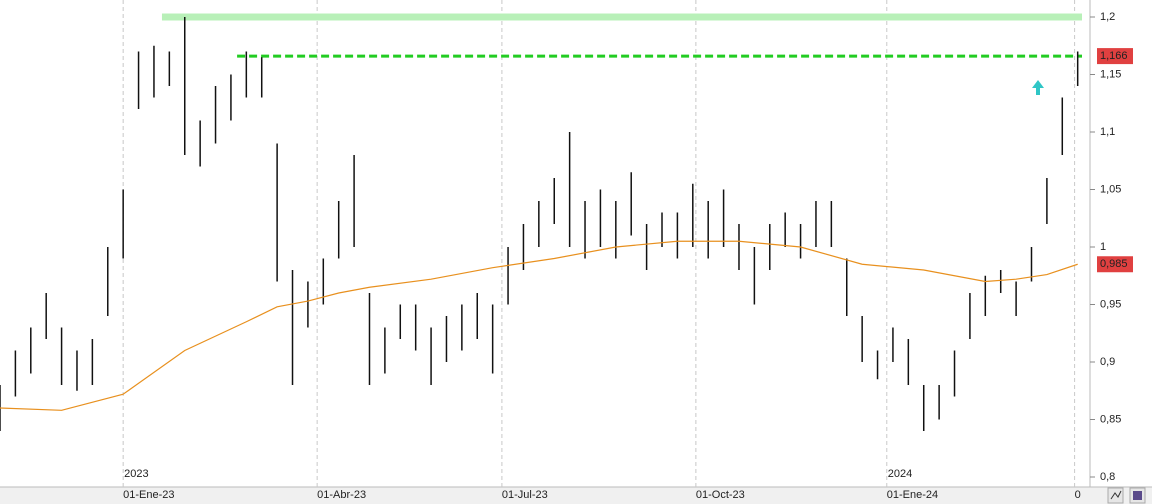 The image size is (1152, 504). I want to click on x-tick-label: 01-Ene-23, so click(148, 495).